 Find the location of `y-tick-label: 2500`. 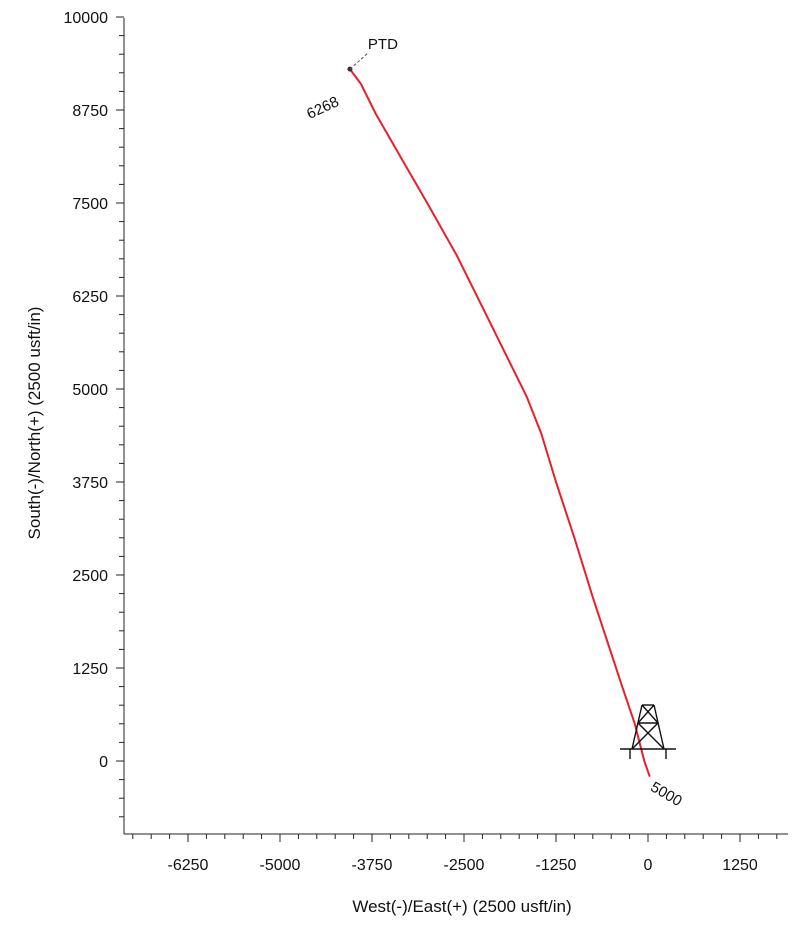

y-tick-label: 2500 is located at coordinates (90, 576).